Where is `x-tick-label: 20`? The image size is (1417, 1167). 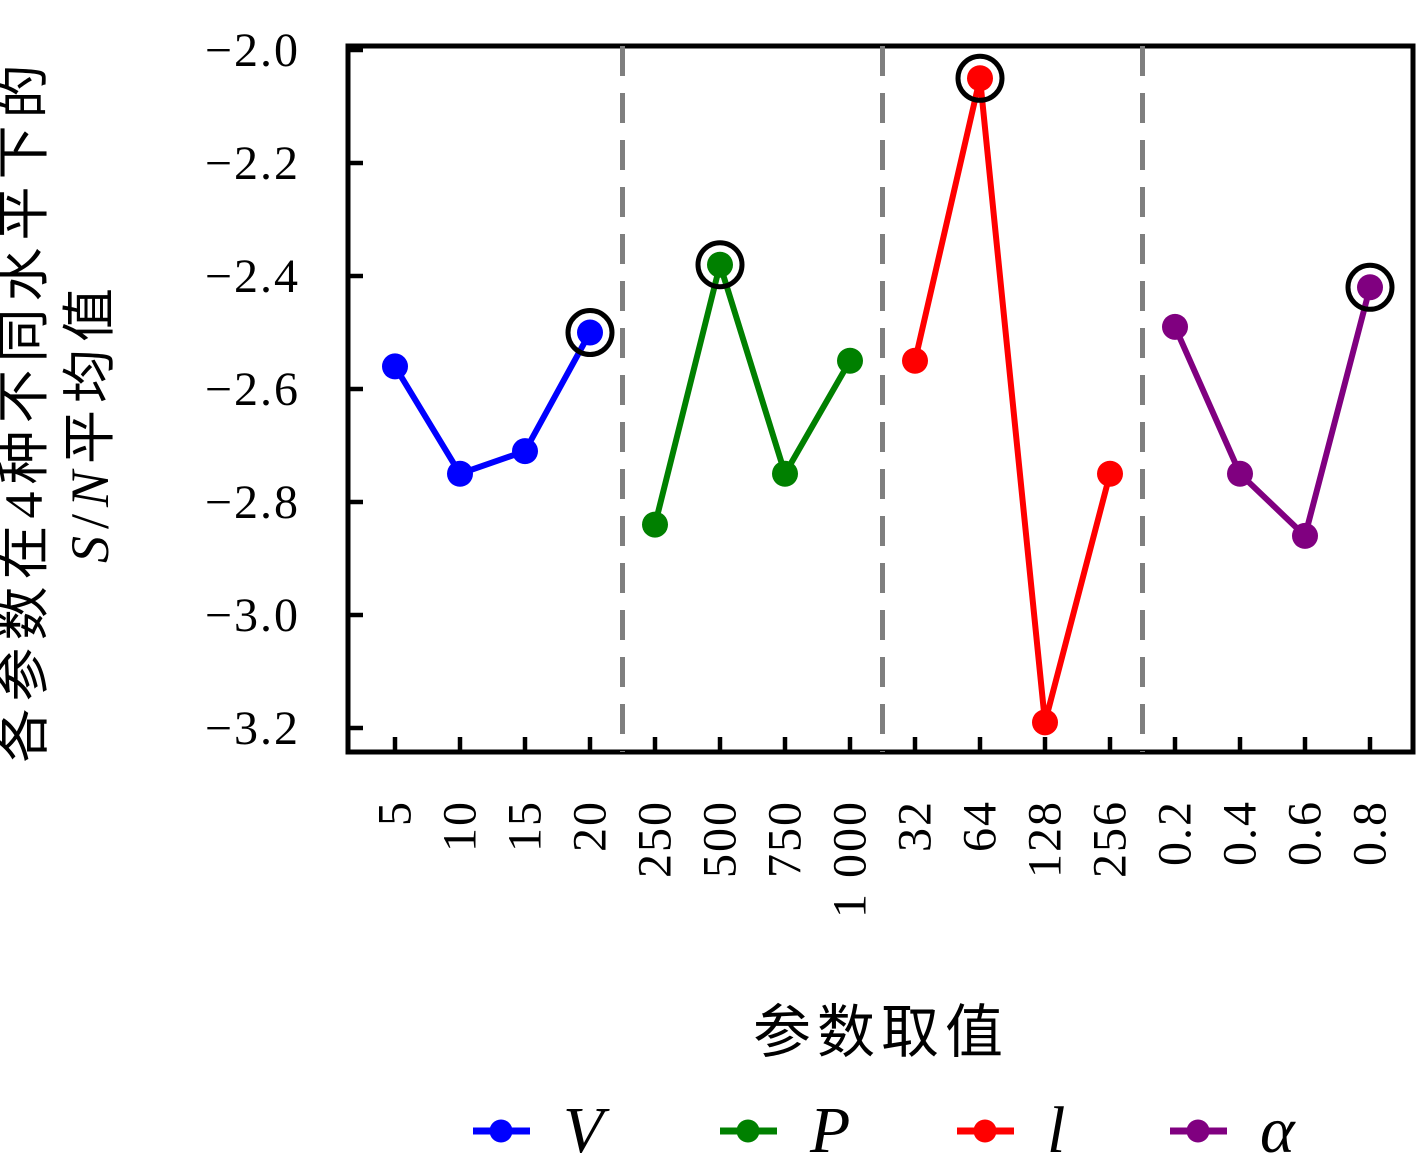 x-tick-label: 20 is located at coordinates (590, 826).